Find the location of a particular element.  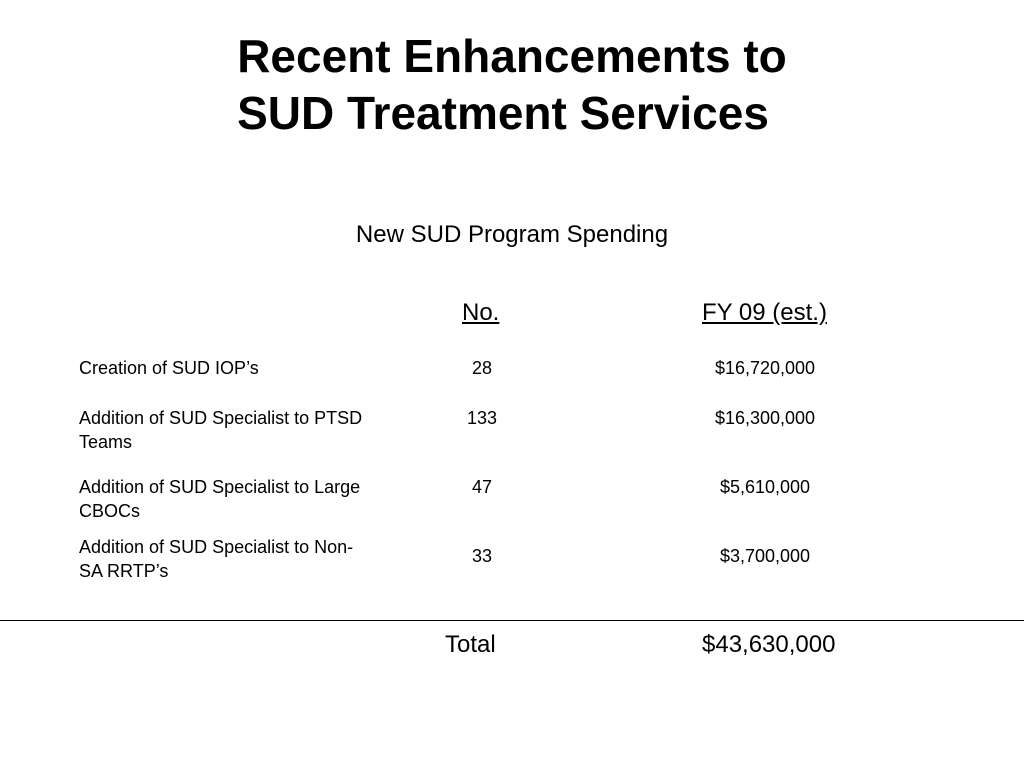

table-caption: New SUD Program Spending is located at coordinates (512, 234).